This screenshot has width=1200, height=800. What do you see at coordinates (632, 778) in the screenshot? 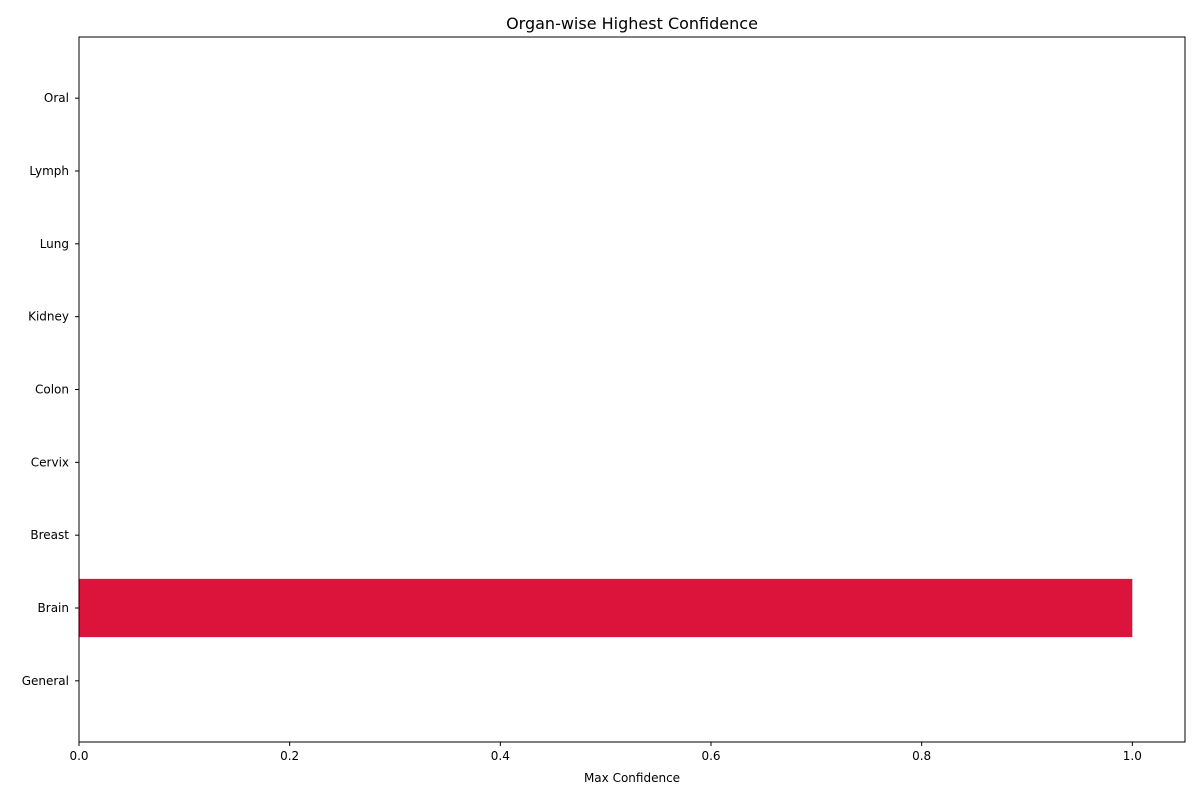
I see `x-axis-label: Max Confidence` at bounding box center [632, 778].